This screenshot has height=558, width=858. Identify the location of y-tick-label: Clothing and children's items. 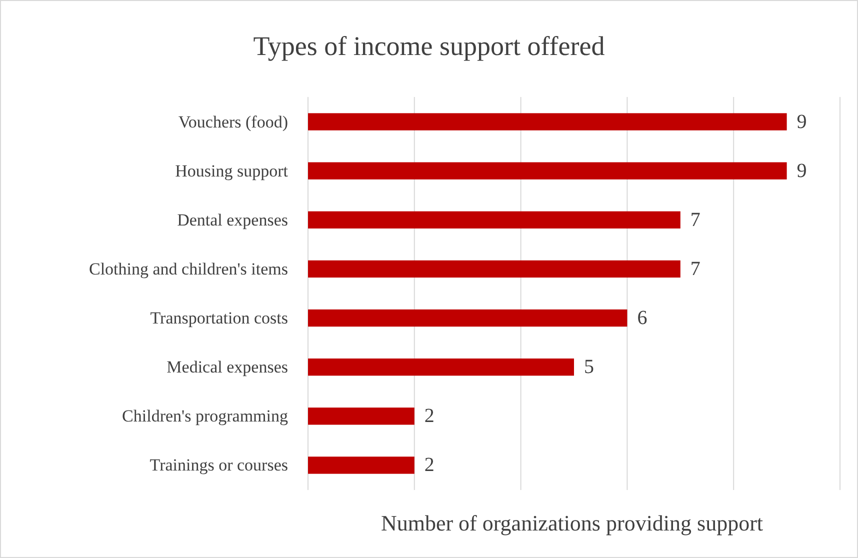
(188, 268).